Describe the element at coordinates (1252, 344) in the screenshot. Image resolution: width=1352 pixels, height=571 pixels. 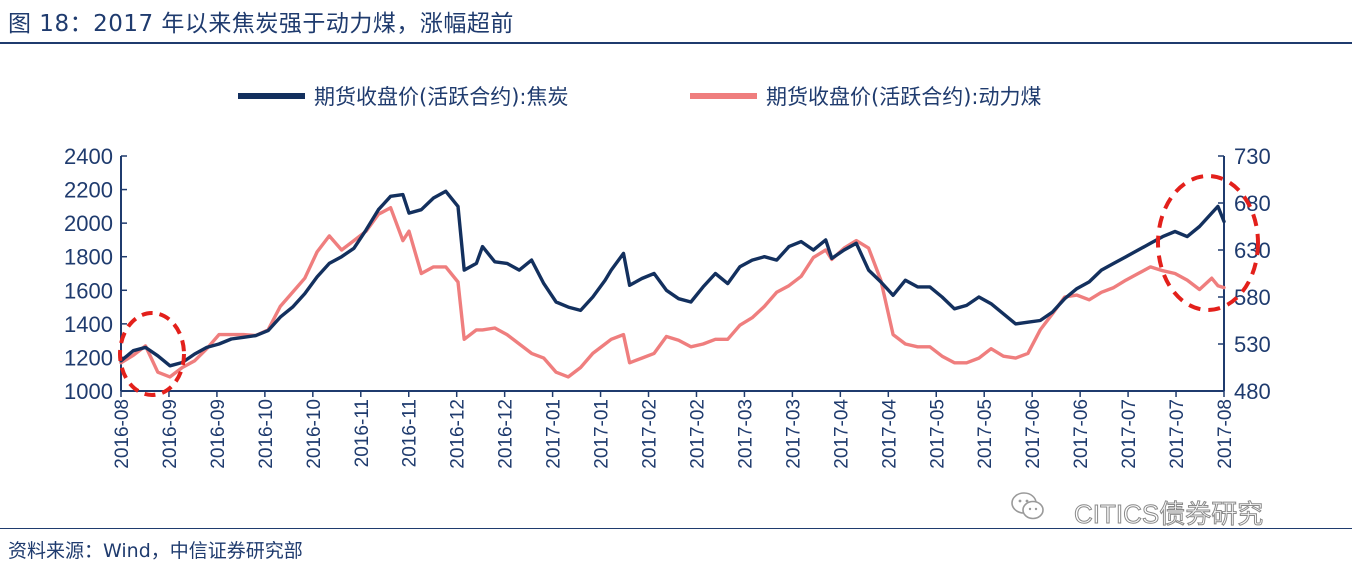
I see `right-tick-label: 530` at that location.